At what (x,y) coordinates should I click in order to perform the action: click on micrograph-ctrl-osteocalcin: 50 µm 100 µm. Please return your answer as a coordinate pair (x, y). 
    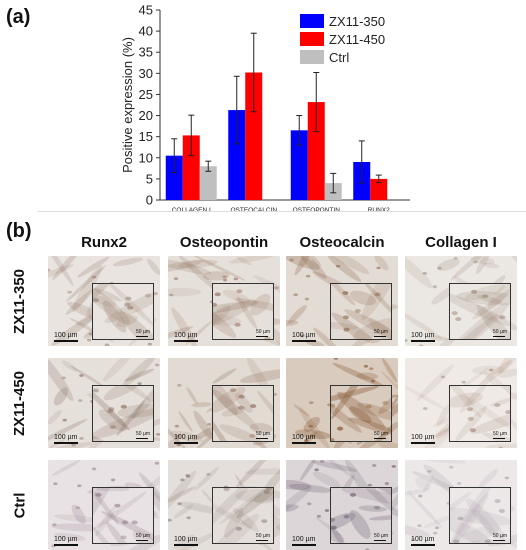
    Looking at the image, I should click on (342, 505).